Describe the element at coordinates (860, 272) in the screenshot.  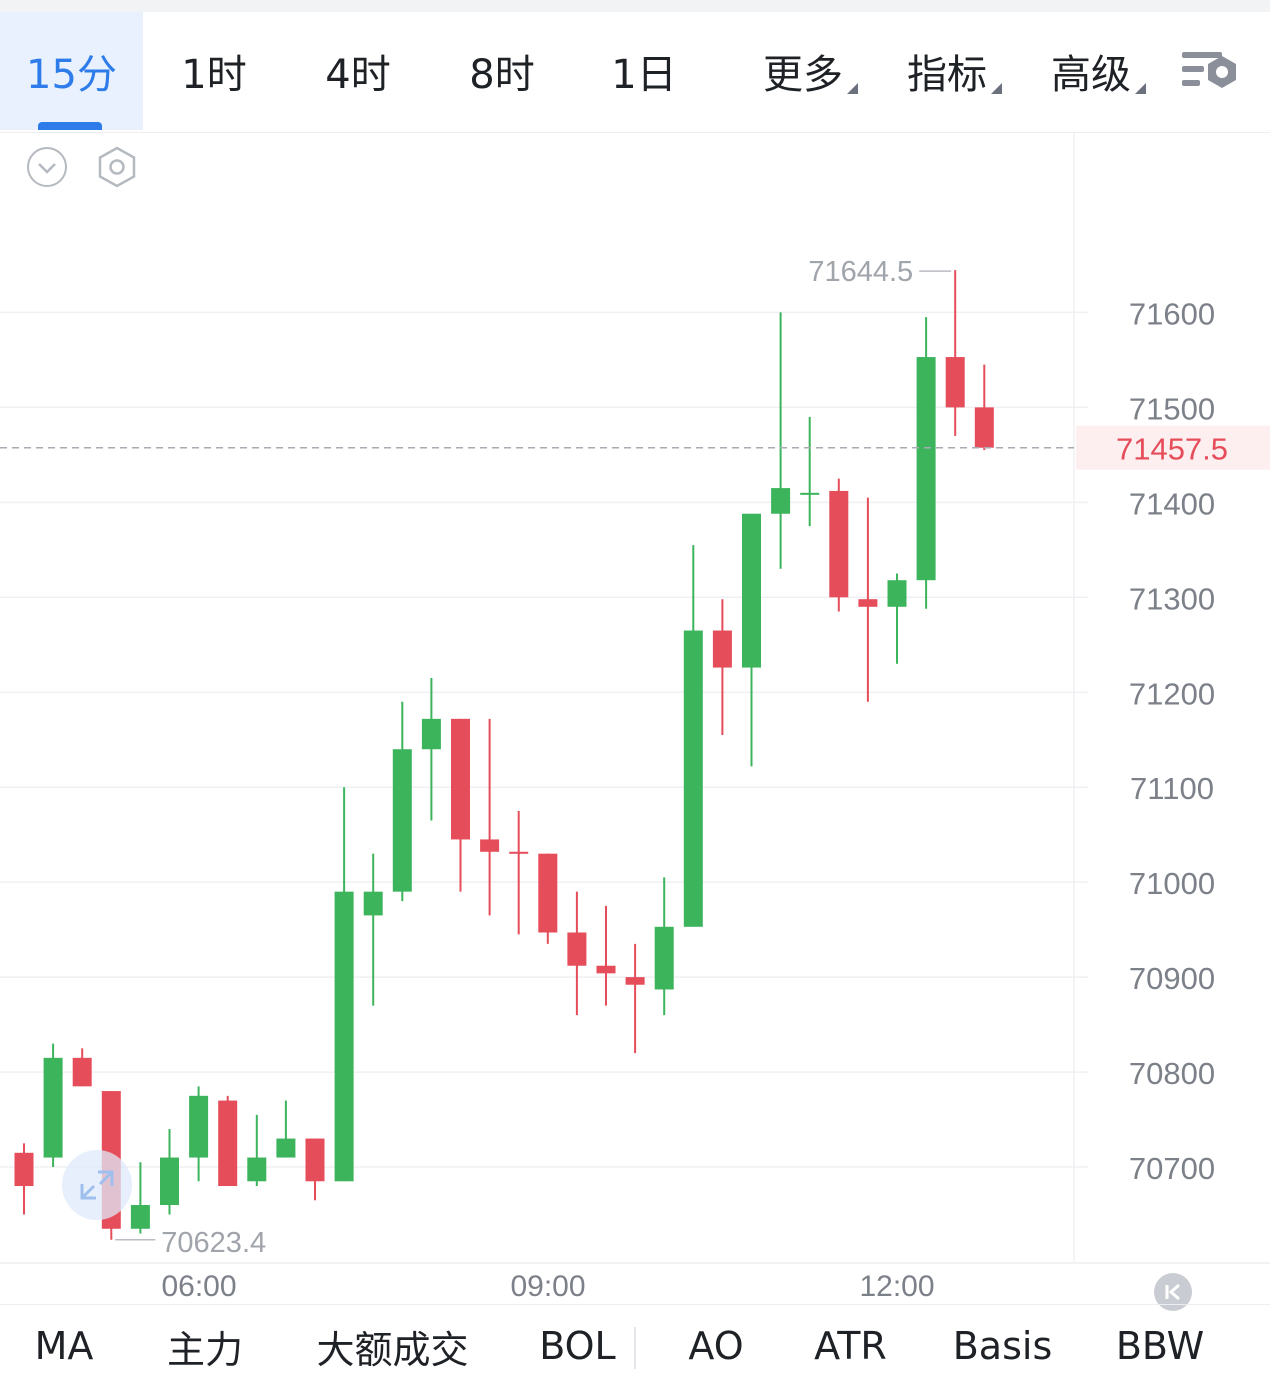
I see `high-price-label: 71644.5` at that location.